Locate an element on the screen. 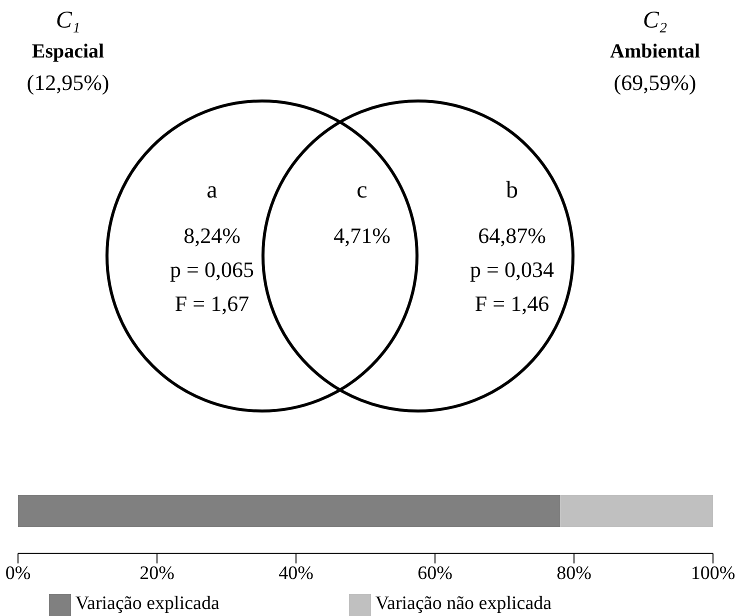  legend-label: Variação não explicada is located at coordinates (463, 603).